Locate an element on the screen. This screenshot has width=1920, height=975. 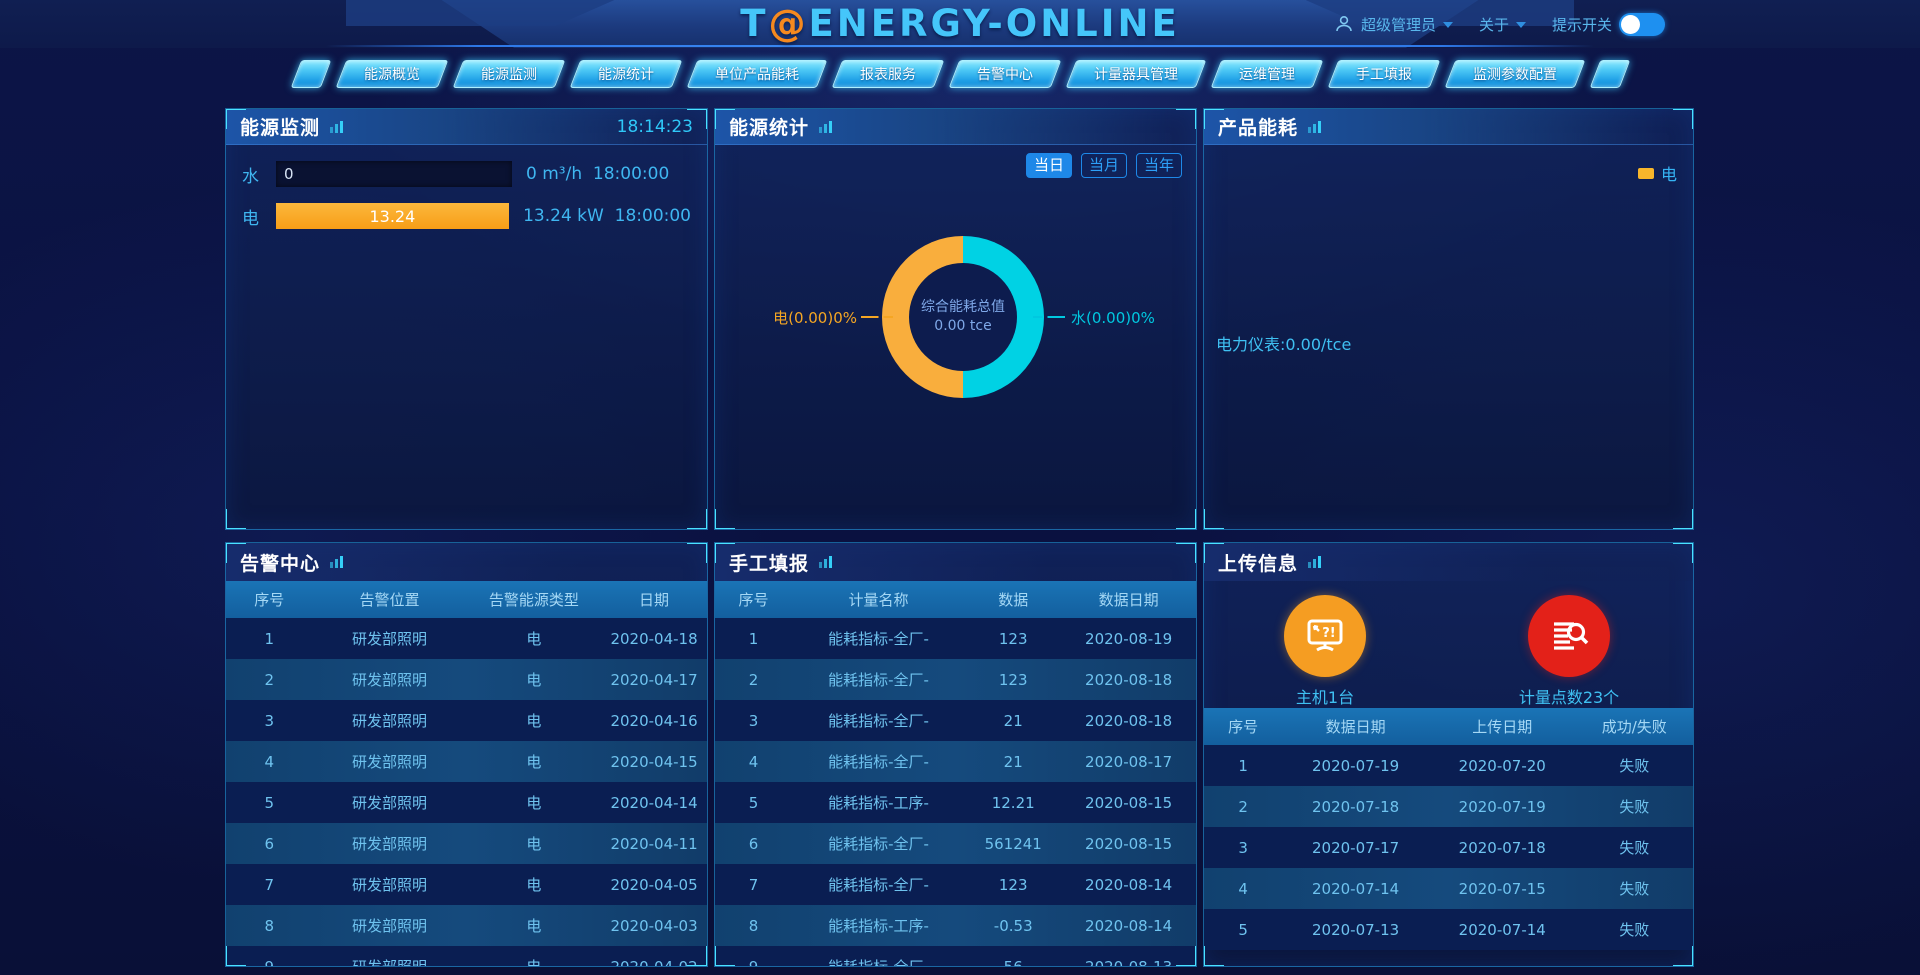
table-cell: 研发部照明 is located at coordinates (390, 844).